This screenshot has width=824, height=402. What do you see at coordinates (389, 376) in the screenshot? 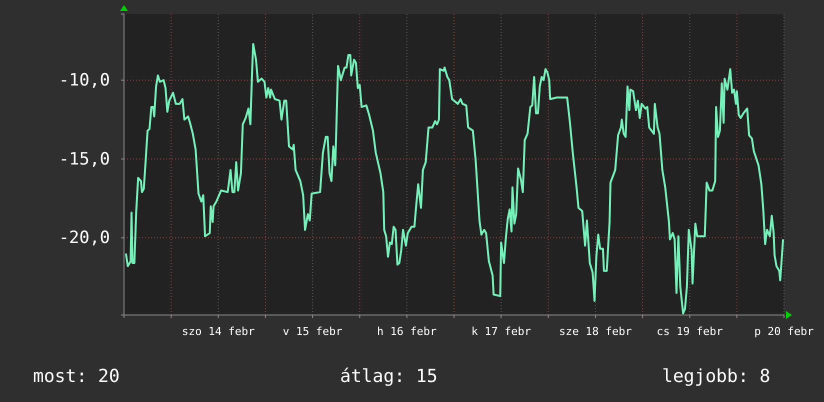
I see `text: átlag: 15` at bounding box center [389, 376].